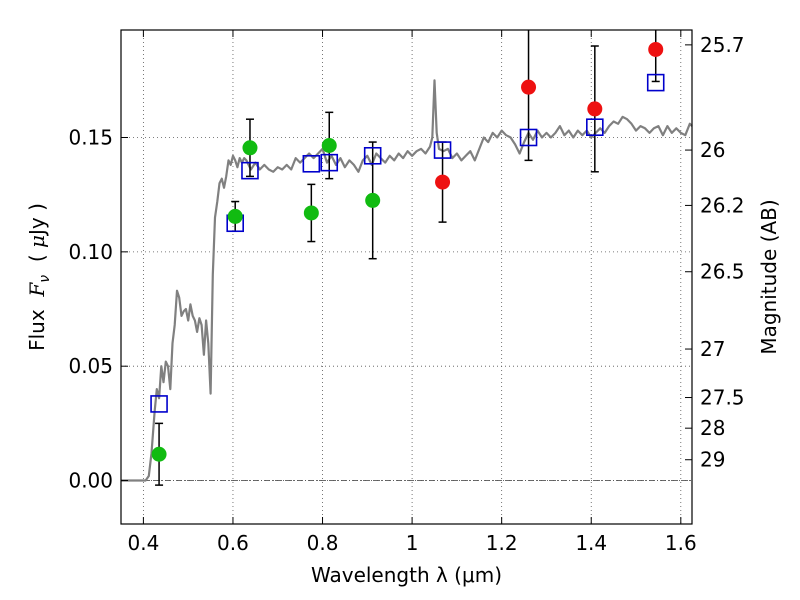 The width and height of the screenshot is (800, 600). Describe the element at coordinates (722, 398) in the screenshot. I see `right-tick-label: 27.5` at that location.